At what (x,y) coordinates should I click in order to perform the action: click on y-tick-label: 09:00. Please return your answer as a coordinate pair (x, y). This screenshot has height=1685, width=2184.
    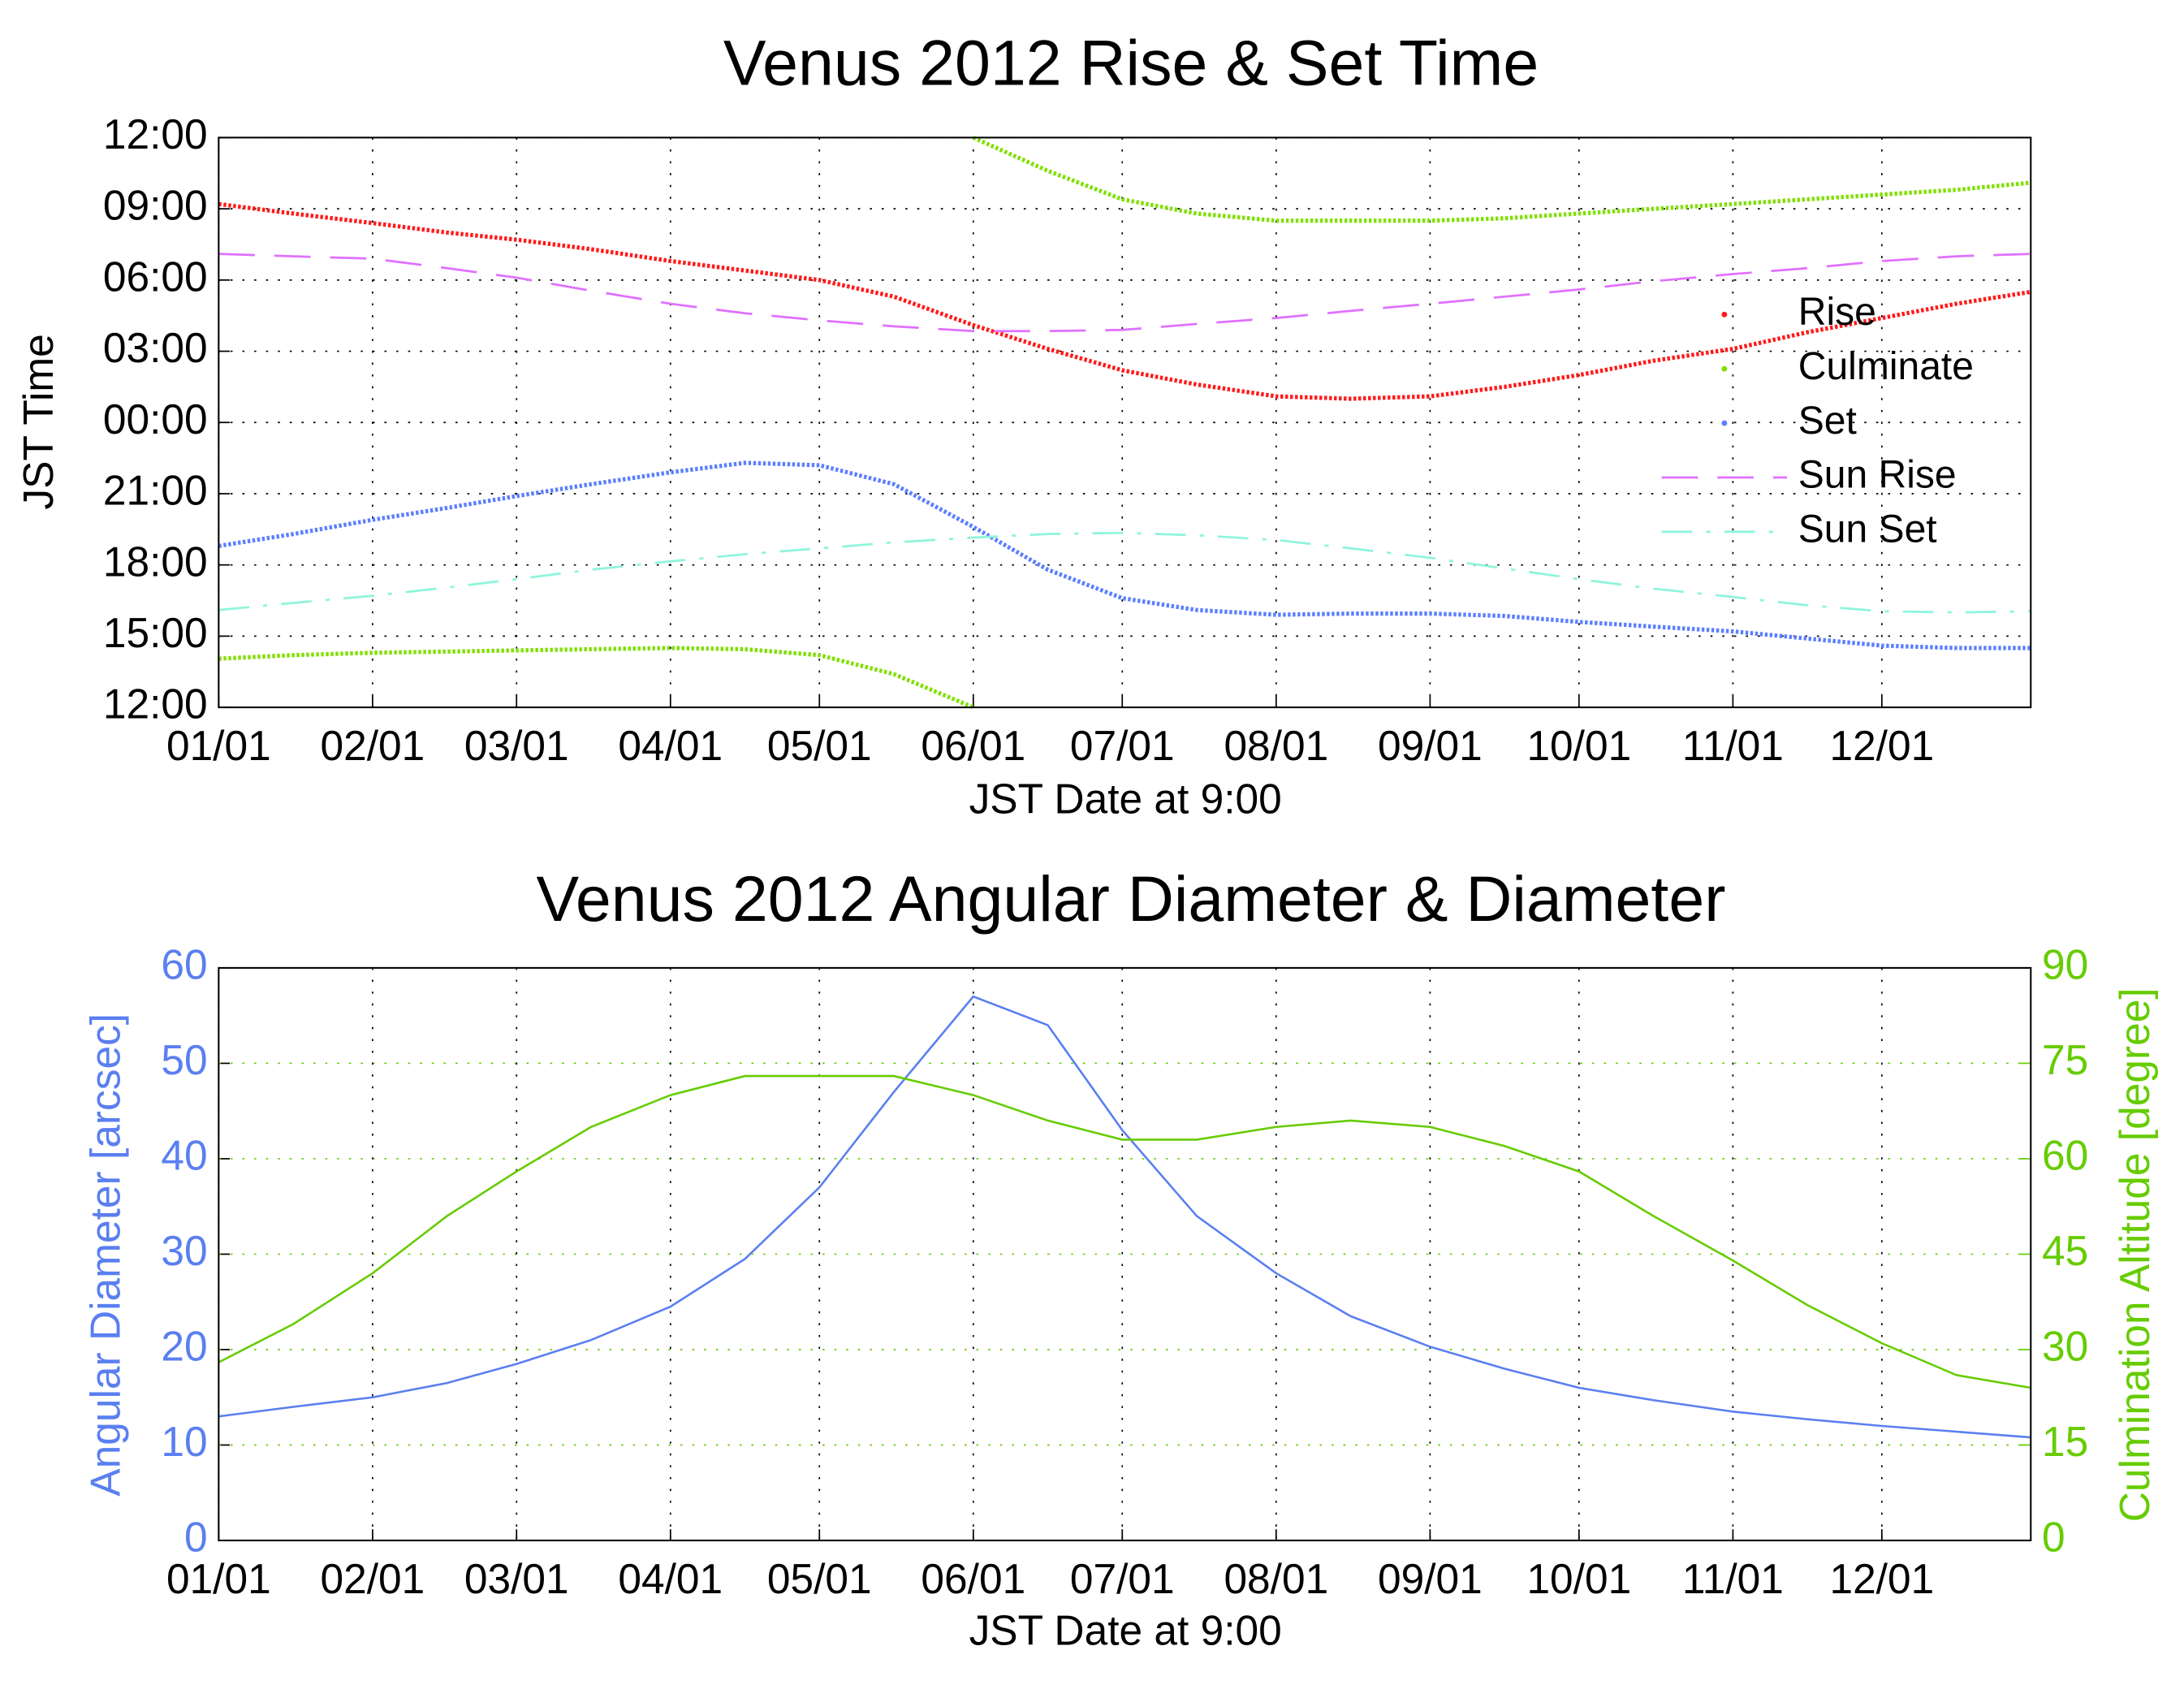
    Looking at the image, I should click on (155, 205).